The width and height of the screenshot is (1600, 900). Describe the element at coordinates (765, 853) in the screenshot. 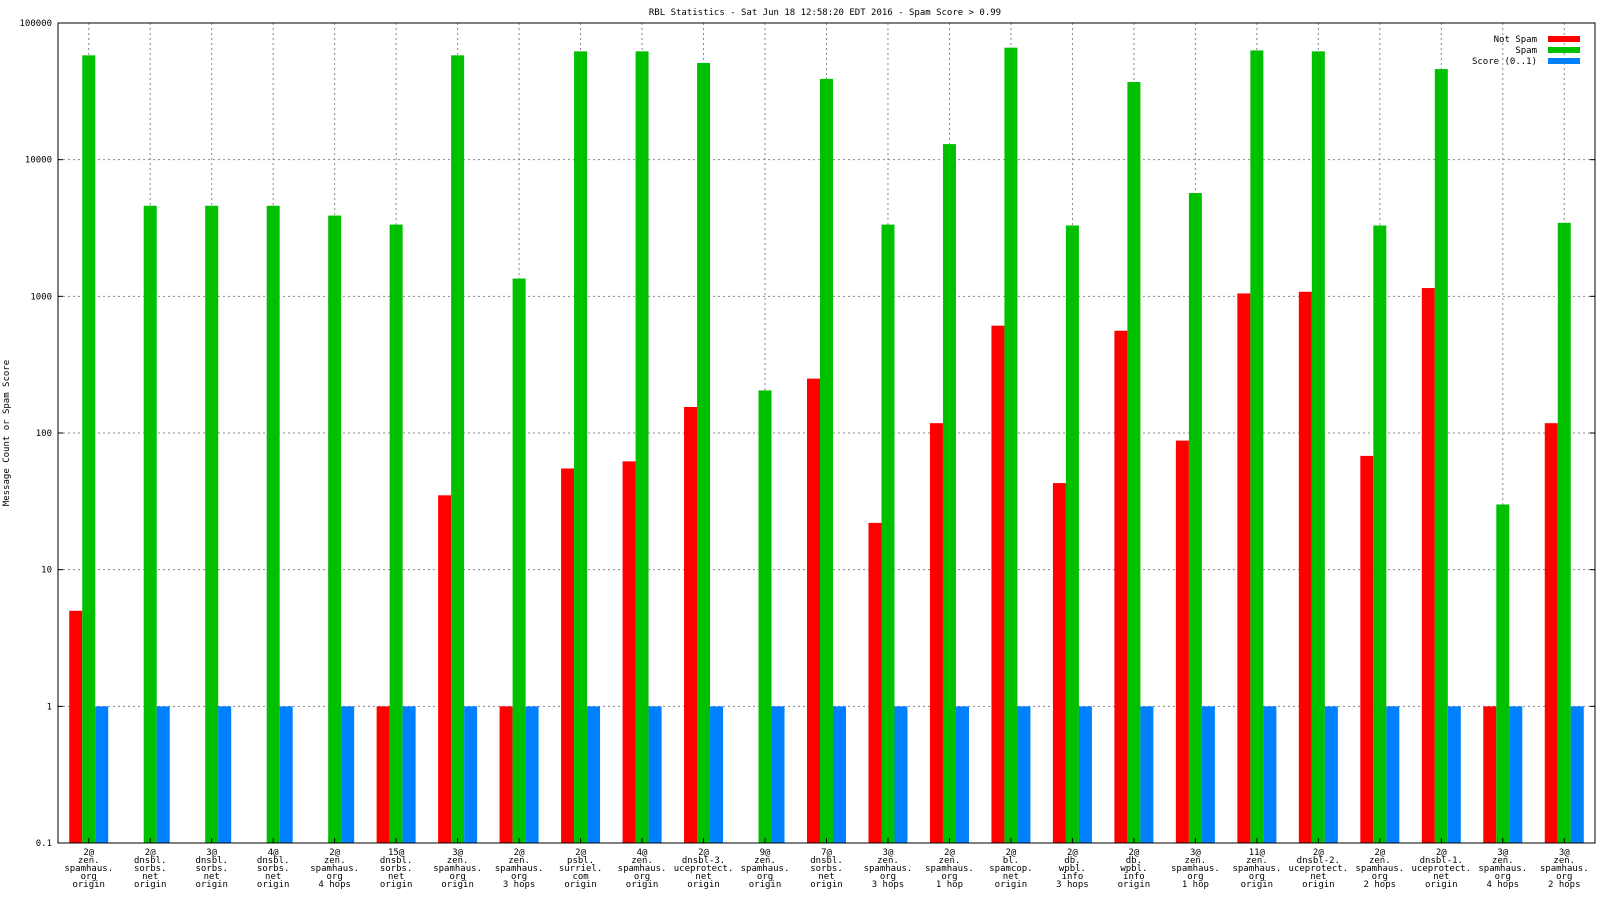

I see `x-tick-label-line: 9@` at that location.